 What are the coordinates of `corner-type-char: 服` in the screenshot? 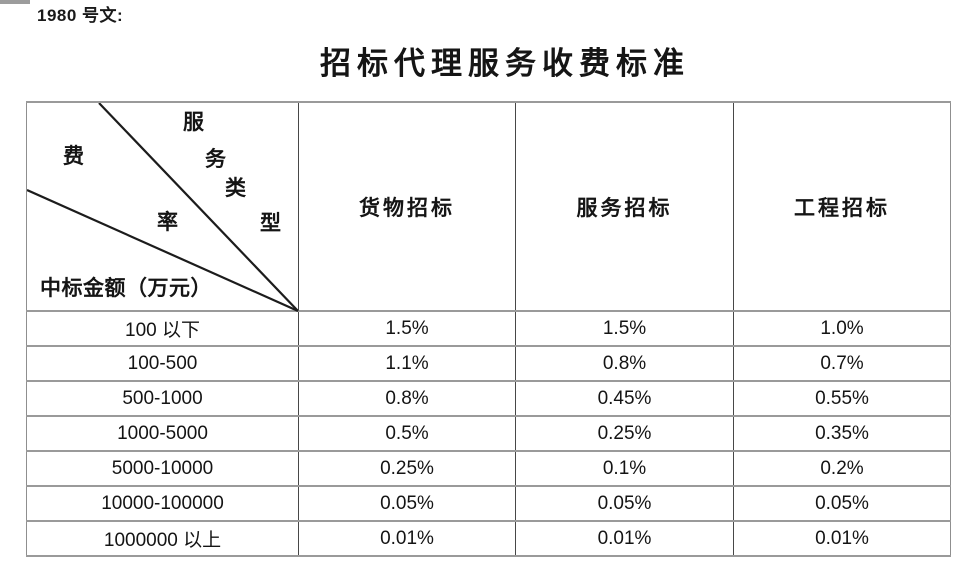 It's located at (193, 122).